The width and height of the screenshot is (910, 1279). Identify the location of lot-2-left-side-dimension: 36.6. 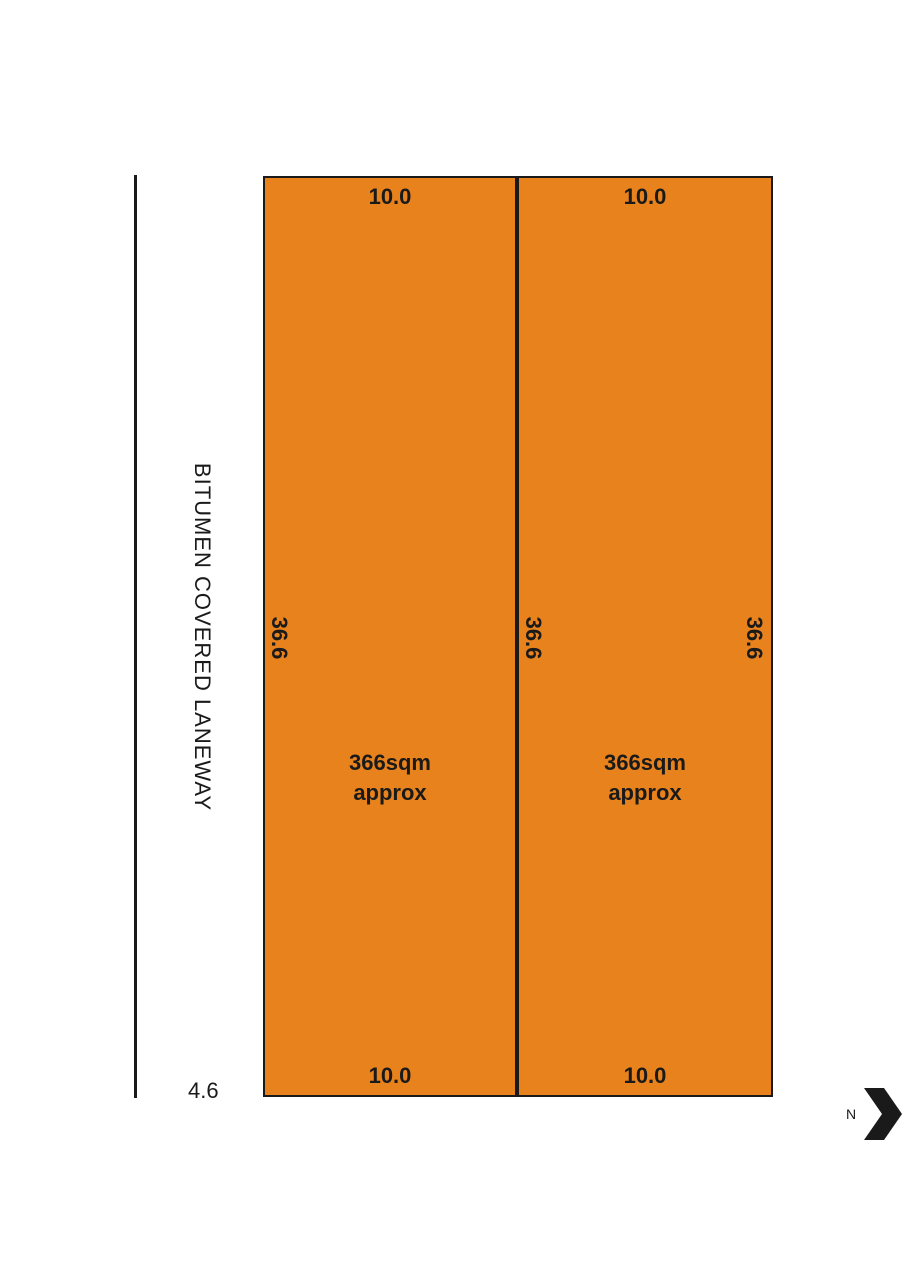
(533, 638).